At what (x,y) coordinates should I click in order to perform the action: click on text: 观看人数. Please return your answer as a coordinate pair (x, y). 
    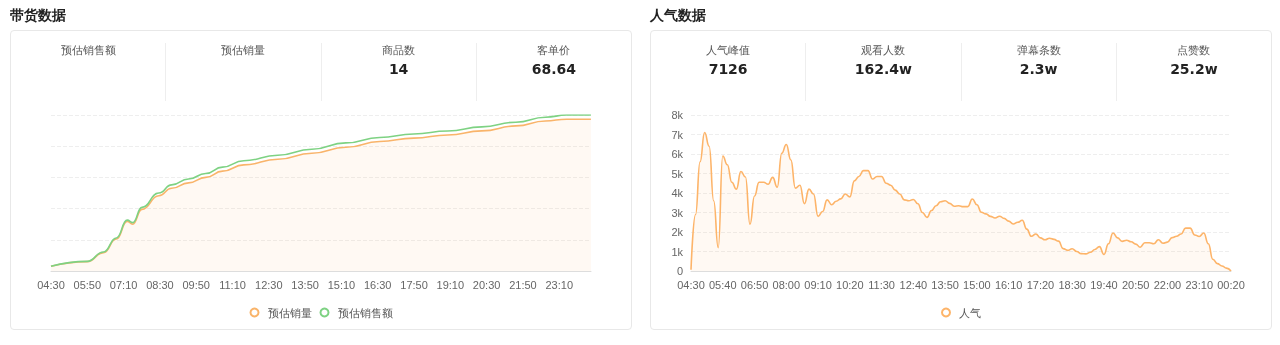
    Looking at the image, I should click on (883, 51).